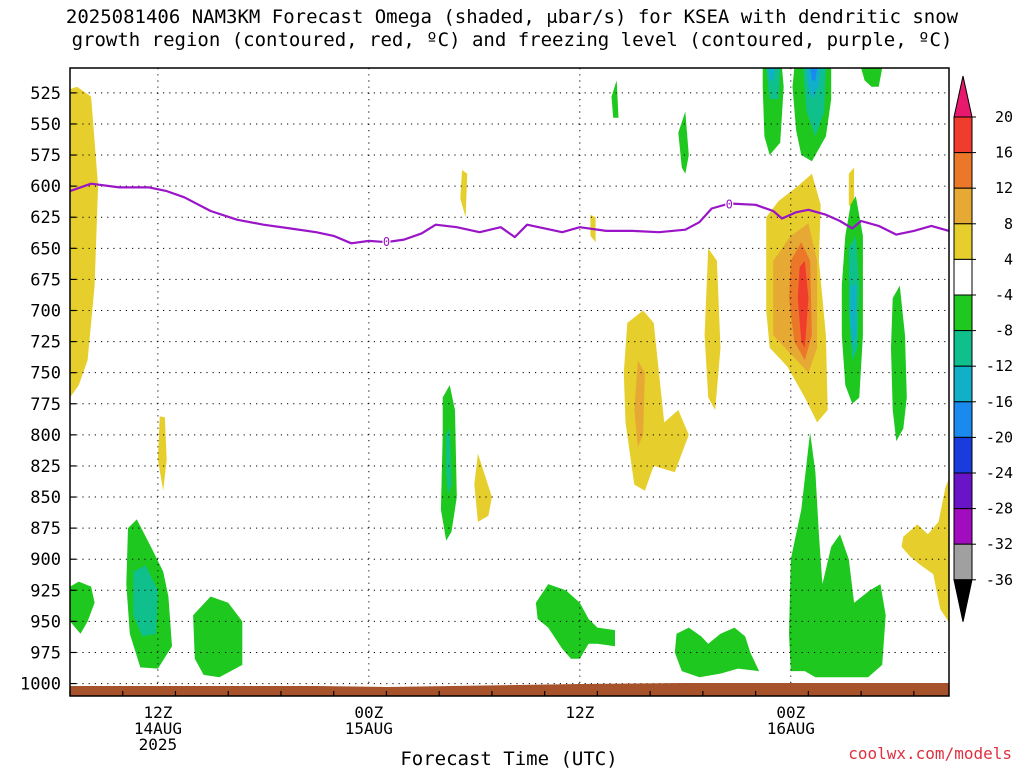 This screenshot has height=768, width=1024. I want to click on colorbar-bottom-arrow, so click(963, 600).